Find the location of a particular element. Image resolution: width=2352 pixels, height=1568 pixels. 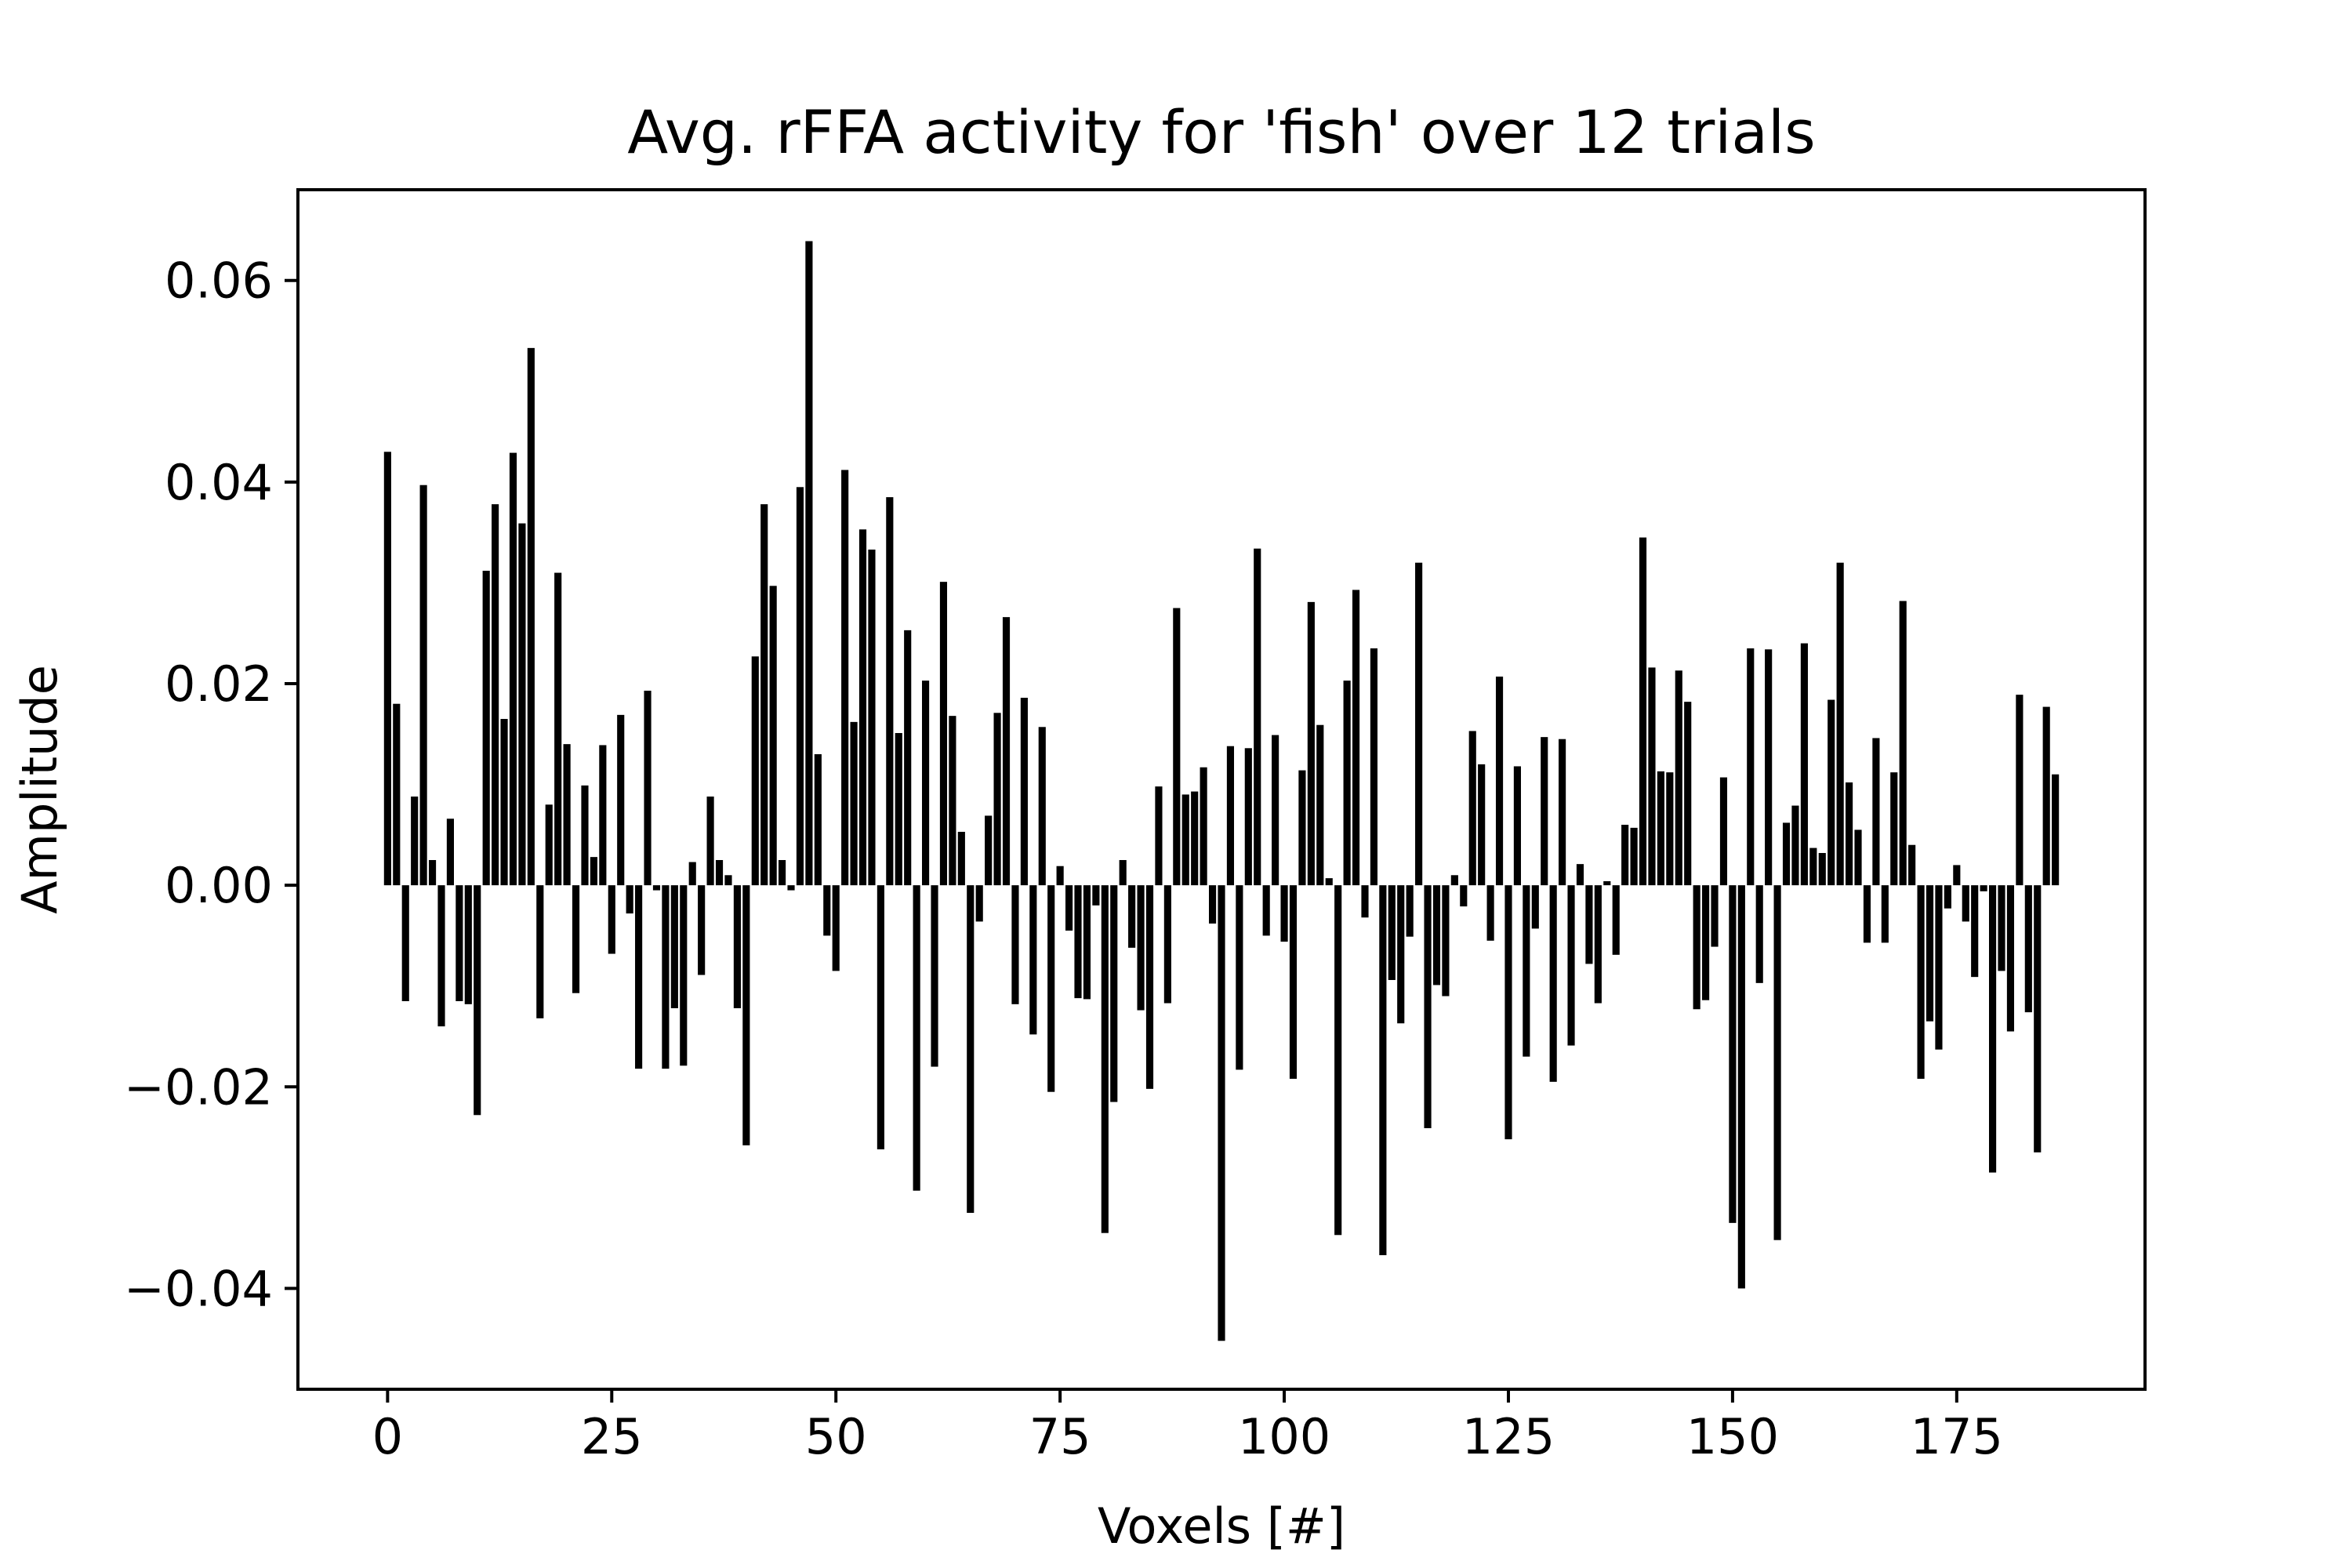

y-tick-label: 0.02 is located at coordinates (219, 684).